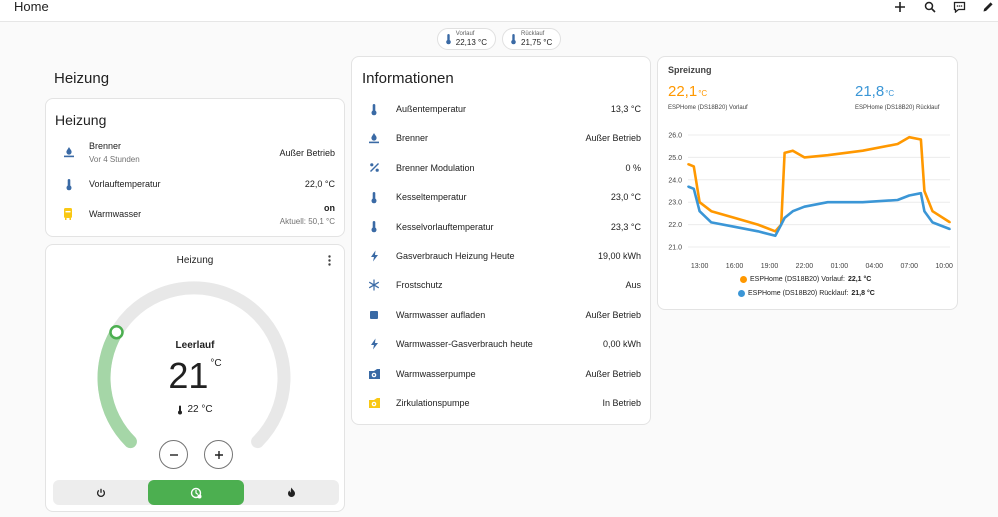  I want to click on info-name: Brenner Modulation, so click(435, 167).